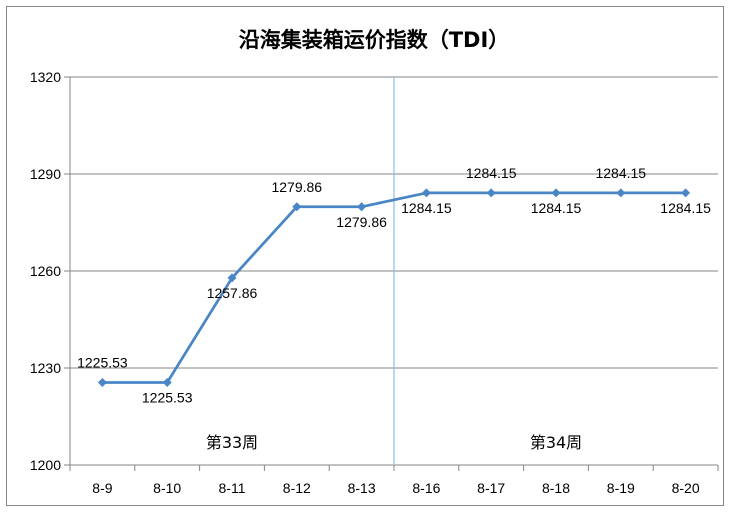  I want to click on week-annotation: 第33周, so click(232, 442).